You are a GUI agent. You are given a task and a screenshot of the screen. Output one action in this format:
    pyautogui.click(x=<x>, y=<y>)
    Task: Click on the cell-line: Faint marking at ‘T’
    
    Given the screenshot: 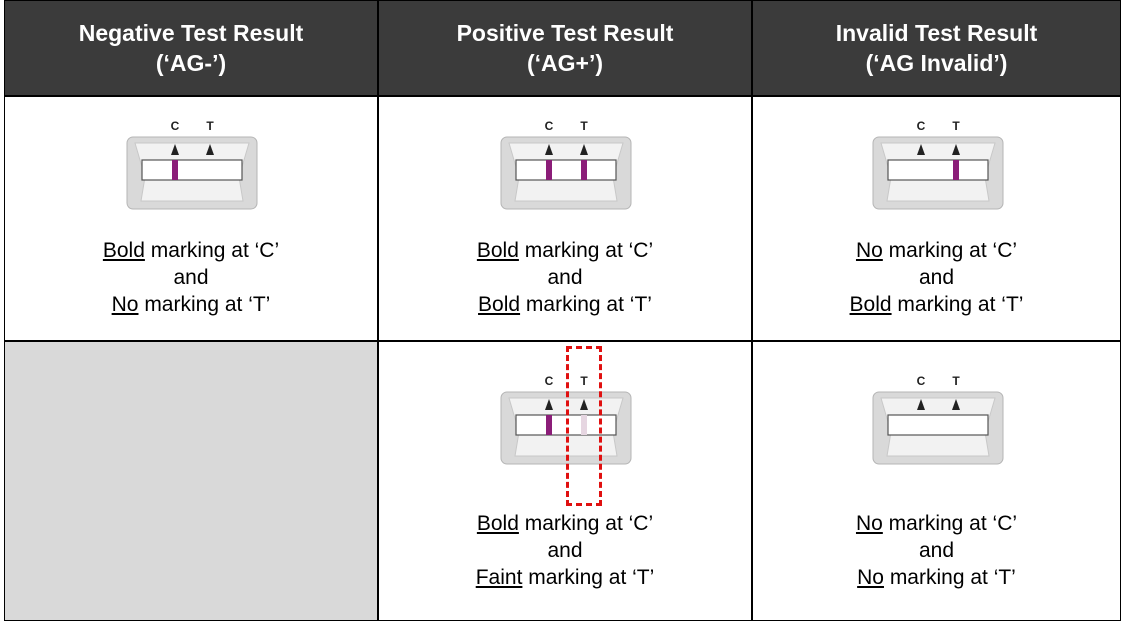 What is the action you would take?
    pyautogui.click(x=565, y=578)
    